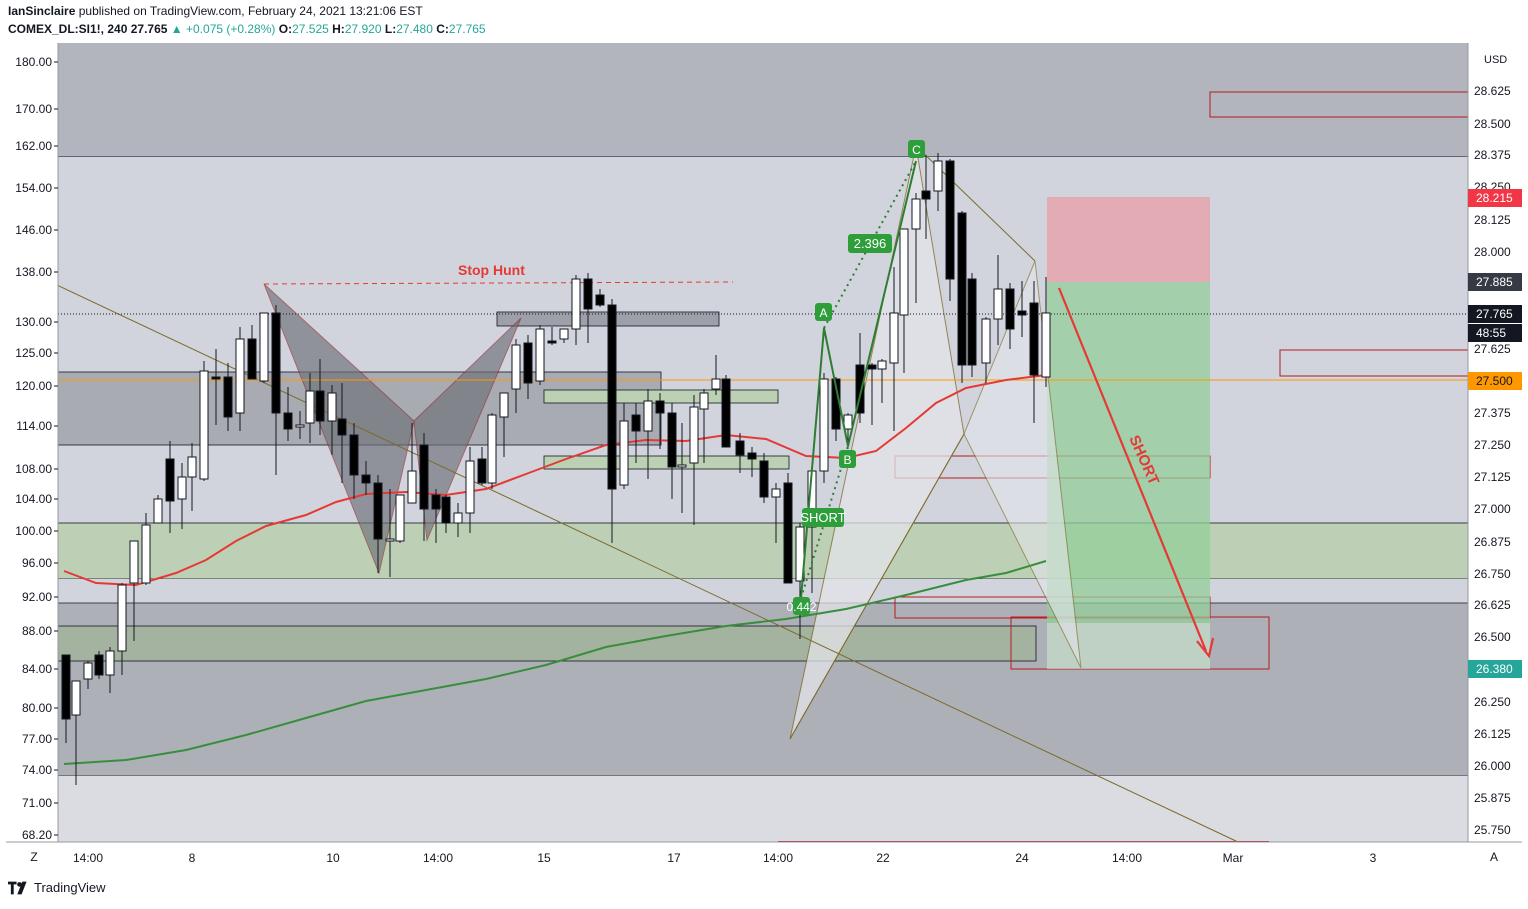  Describe the element at coordinates (725, 858) in the screenshot. I see `time-axis: 14:00 8 10 14:00 15 17 14:00 22 24 14:00 Mar 3` at that location.